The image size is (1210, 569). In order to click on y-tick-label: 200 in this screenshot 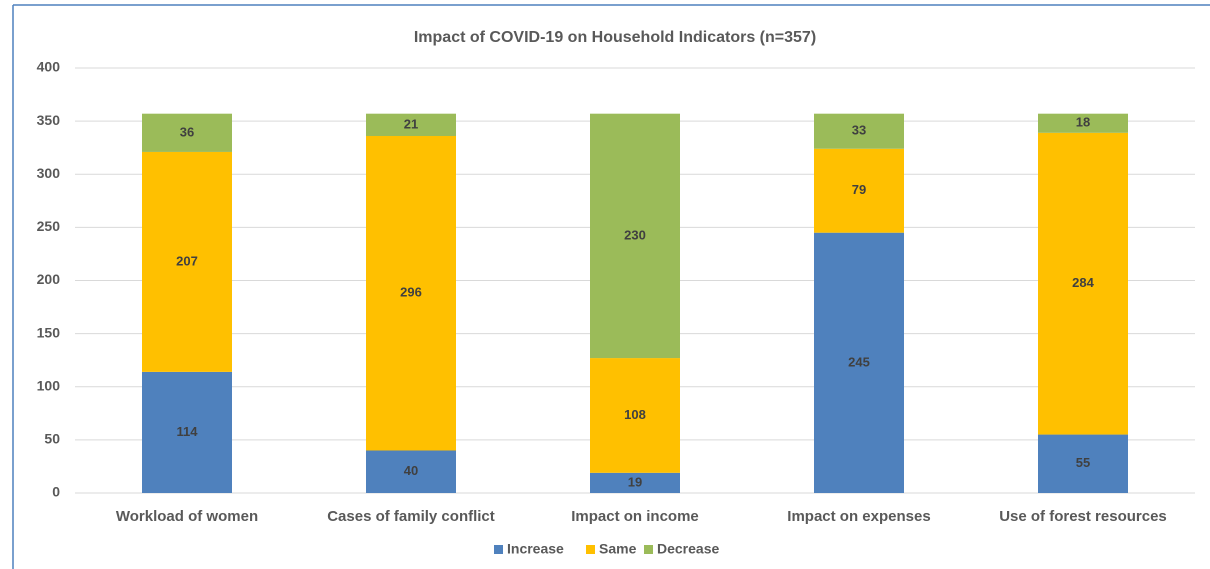, I will do `click(49, 279)`.